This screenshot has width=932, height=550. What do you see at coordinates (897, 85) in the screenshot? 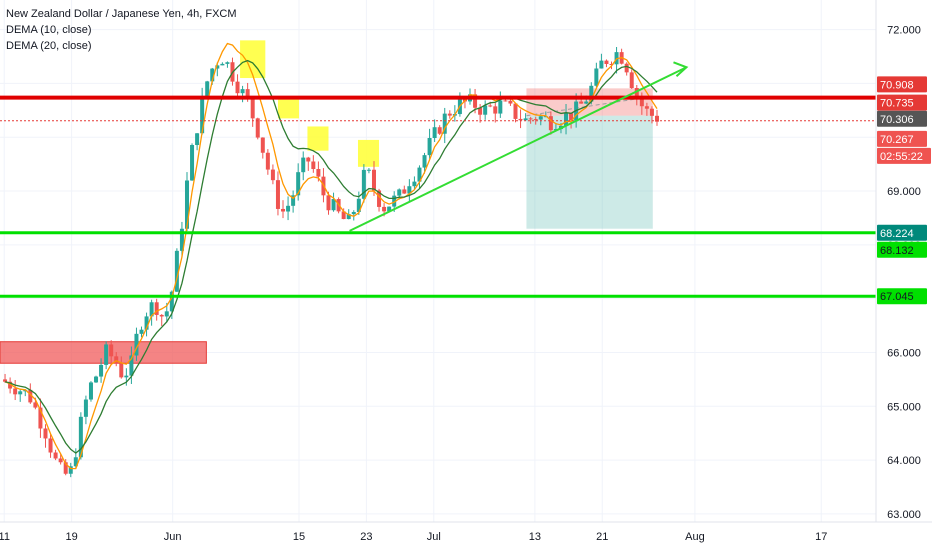
I see `price-tag-label: 70.908` at bounding box center [897, 85].